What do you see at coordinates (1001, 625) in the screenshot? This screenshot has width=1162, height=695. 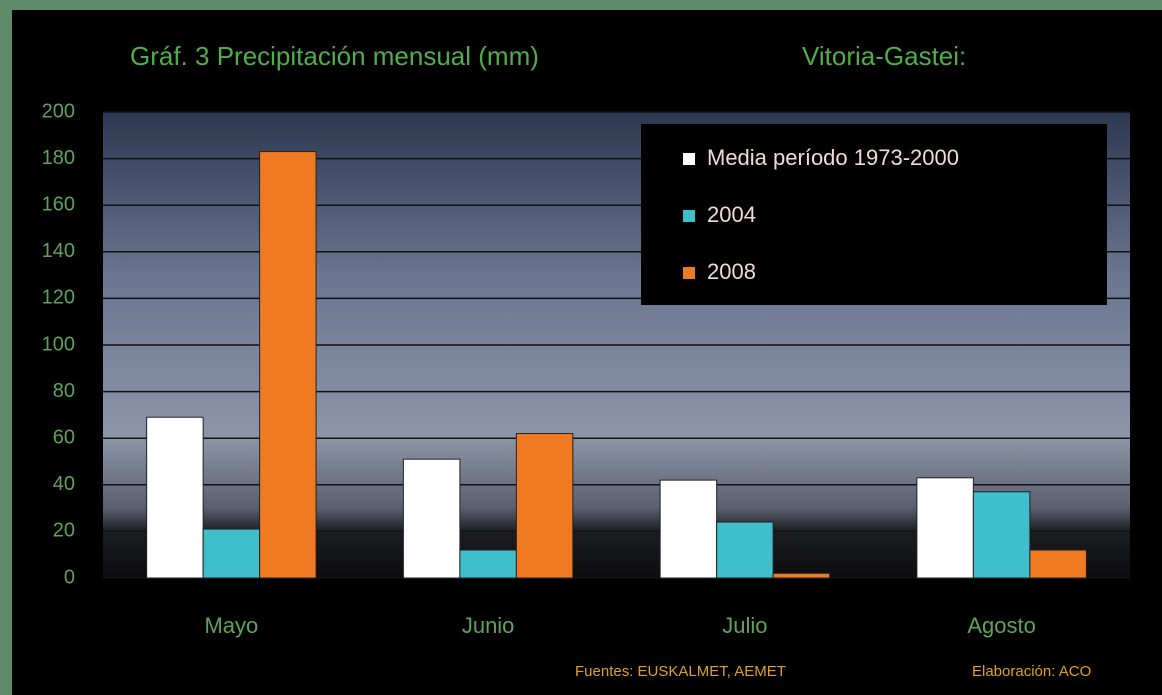 I see `x-tick-label: Agosto` at bounding box center [1001, 625].